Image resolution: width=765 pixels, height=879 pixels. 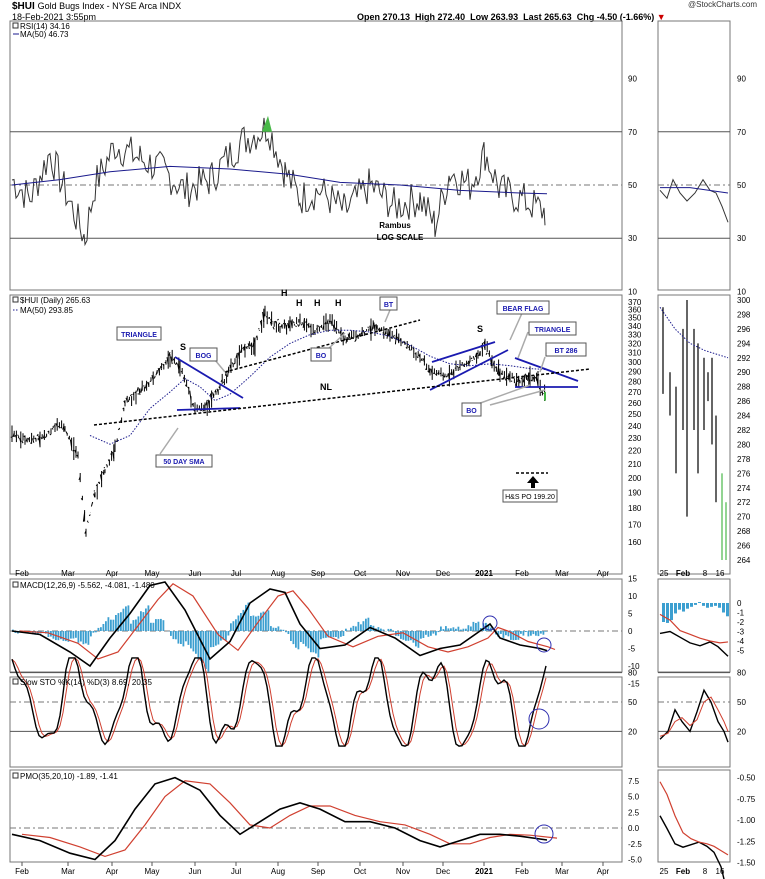 What do you see at coordinates (22, 573) in the screenshot?
I see `month-label-0: Feb` at bounding box center [22, 573].